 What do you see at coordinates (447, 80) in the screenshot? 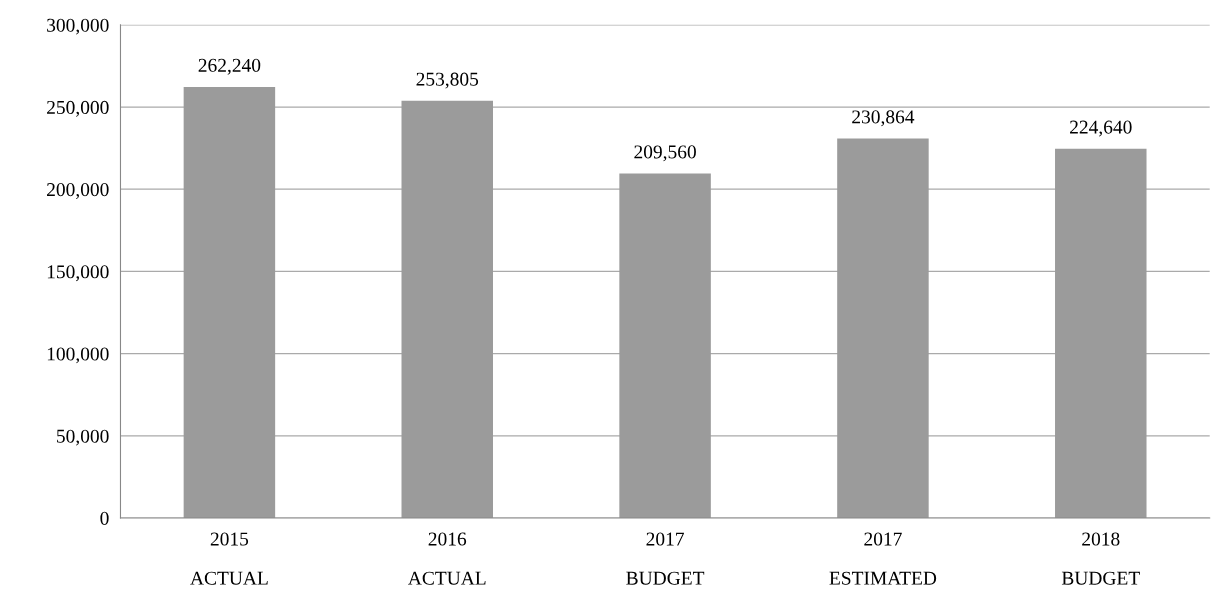
I see `data-label: 253,805` at bounding box center [447, 80].